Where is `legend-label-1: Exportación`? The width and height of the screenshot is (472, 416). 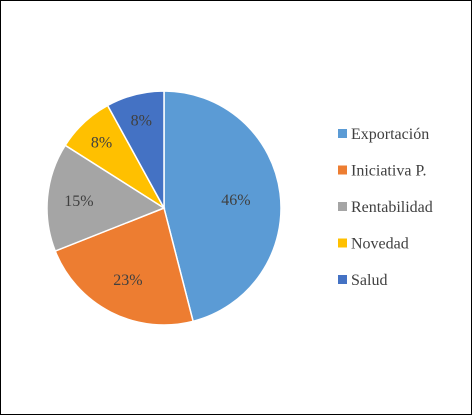
legend-label-1: Exportación is located at coordinates (390, 134).